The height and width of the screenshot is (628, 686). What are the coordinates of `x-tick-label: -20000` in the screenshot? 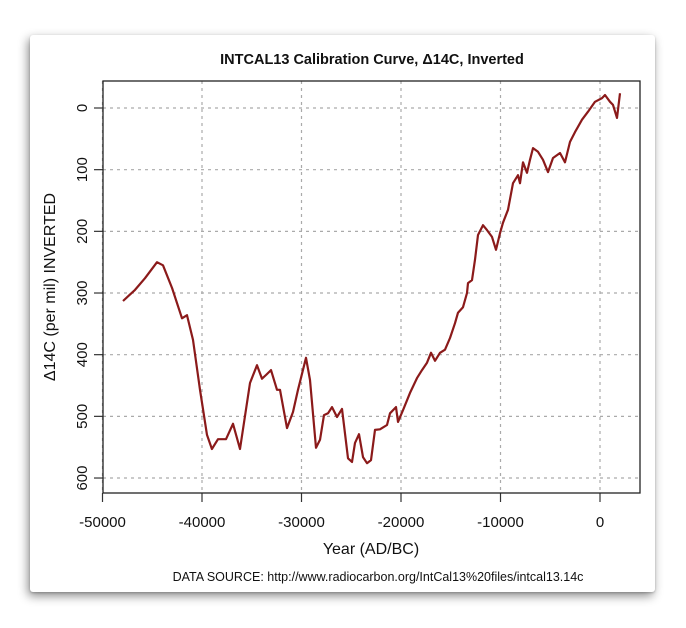 It's located at (401, 522).